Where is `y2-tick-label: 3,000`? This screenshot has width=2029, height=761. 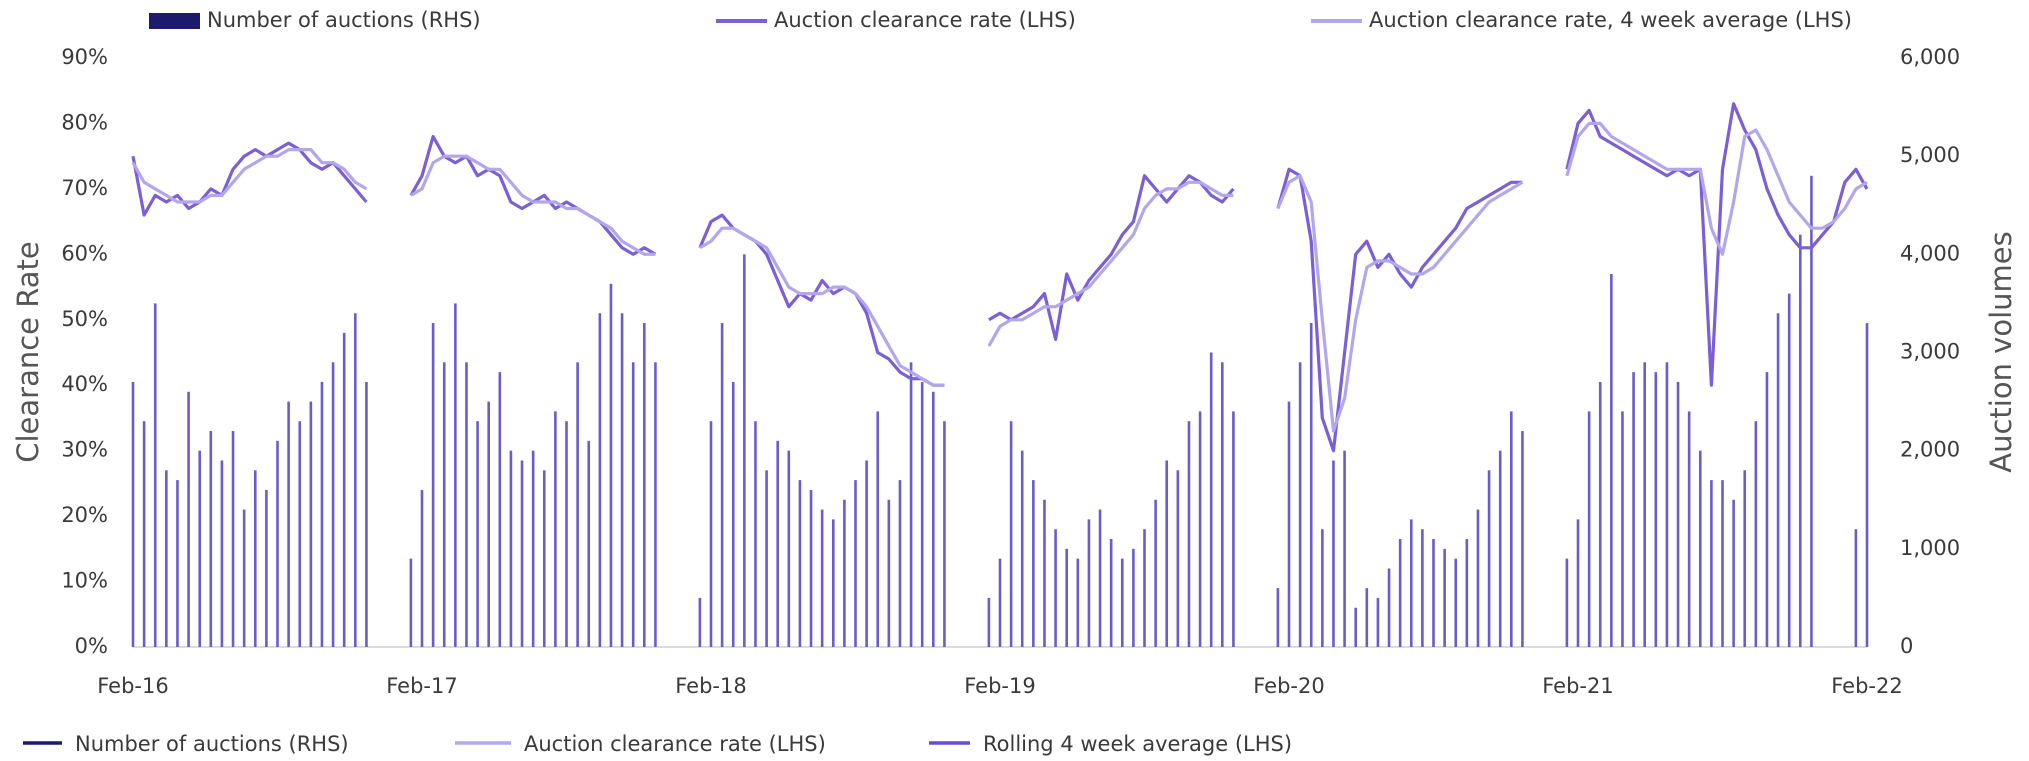 y2-tick-label: 3,000 is located at coordinates (1930, 352).